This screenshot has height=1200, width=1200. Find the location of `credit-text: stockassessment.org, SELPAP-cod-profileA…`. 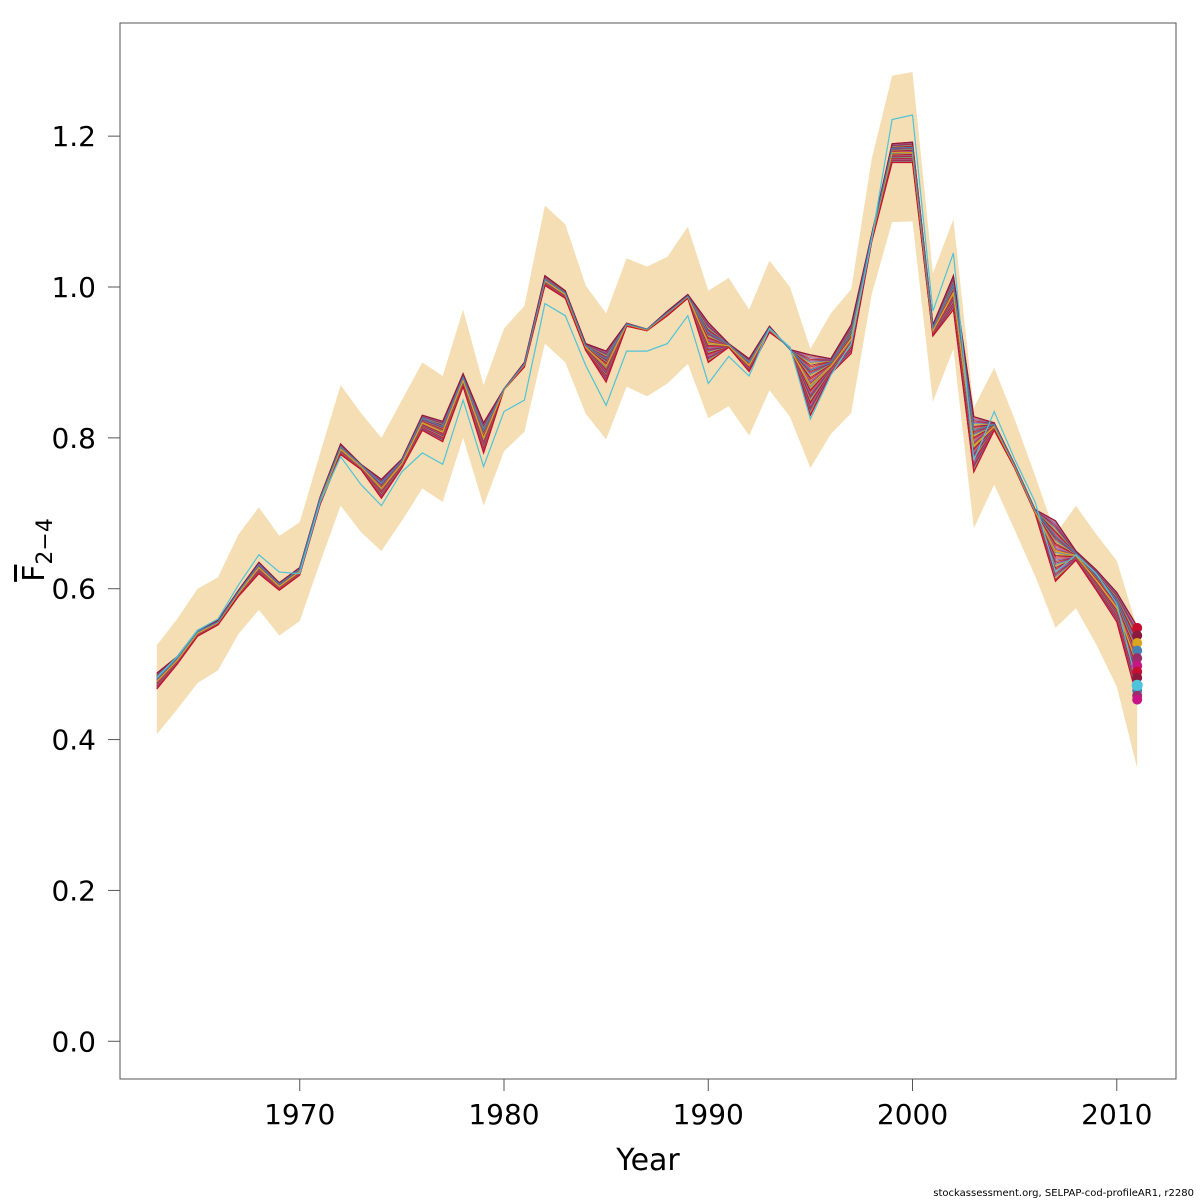

credit-text: stockassessment.org, SELPAP-cod-profileA… is located at coordinates (1063, 1193).